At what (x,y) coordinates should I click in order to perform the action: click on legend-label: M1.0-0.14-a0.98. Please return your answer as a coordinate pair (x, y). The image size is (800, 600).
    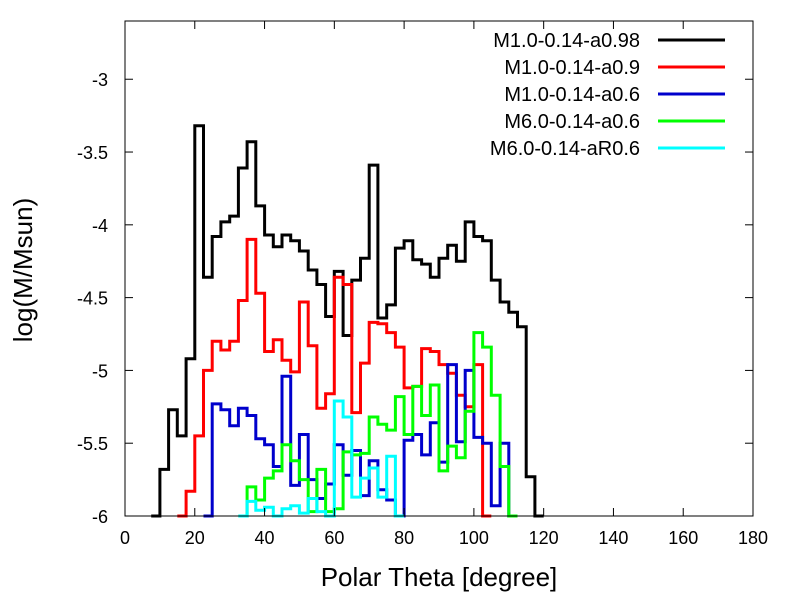
    Looking at the image, I should click on (566, 41).